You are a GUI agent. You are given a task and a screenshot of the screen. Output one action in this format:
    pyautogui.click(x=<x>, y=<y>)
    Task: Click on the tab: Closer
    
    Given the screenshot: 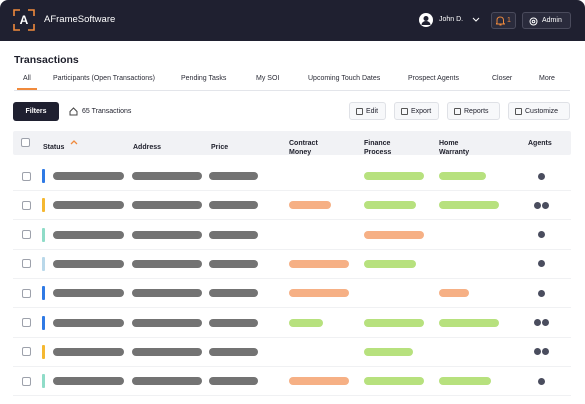 What is the action you would take?
    pyautogui.click(x=502, y=78)
    